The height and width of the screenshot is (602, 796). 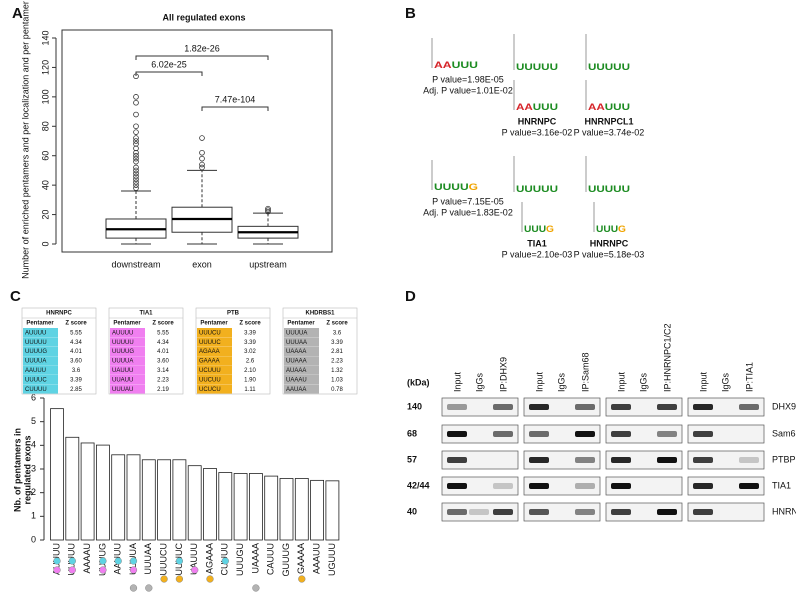 What do you see at coordinates (250, 352) in the screenshot?
I see `z-score: 3.02` at bounding box center [250, 352].